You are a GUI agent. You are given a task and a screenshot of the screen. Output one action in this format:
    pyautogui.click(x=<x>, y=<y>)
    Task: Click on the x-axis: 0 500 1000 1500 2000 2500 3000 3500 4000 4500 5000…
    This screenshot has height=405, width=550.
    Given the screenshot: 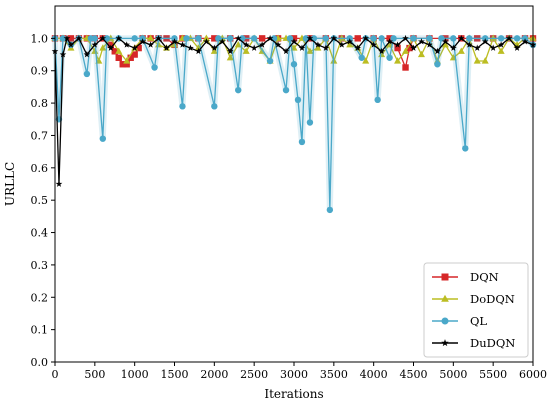 What is the action you would take?
    pyautogui.click(x=299, y=371)
    